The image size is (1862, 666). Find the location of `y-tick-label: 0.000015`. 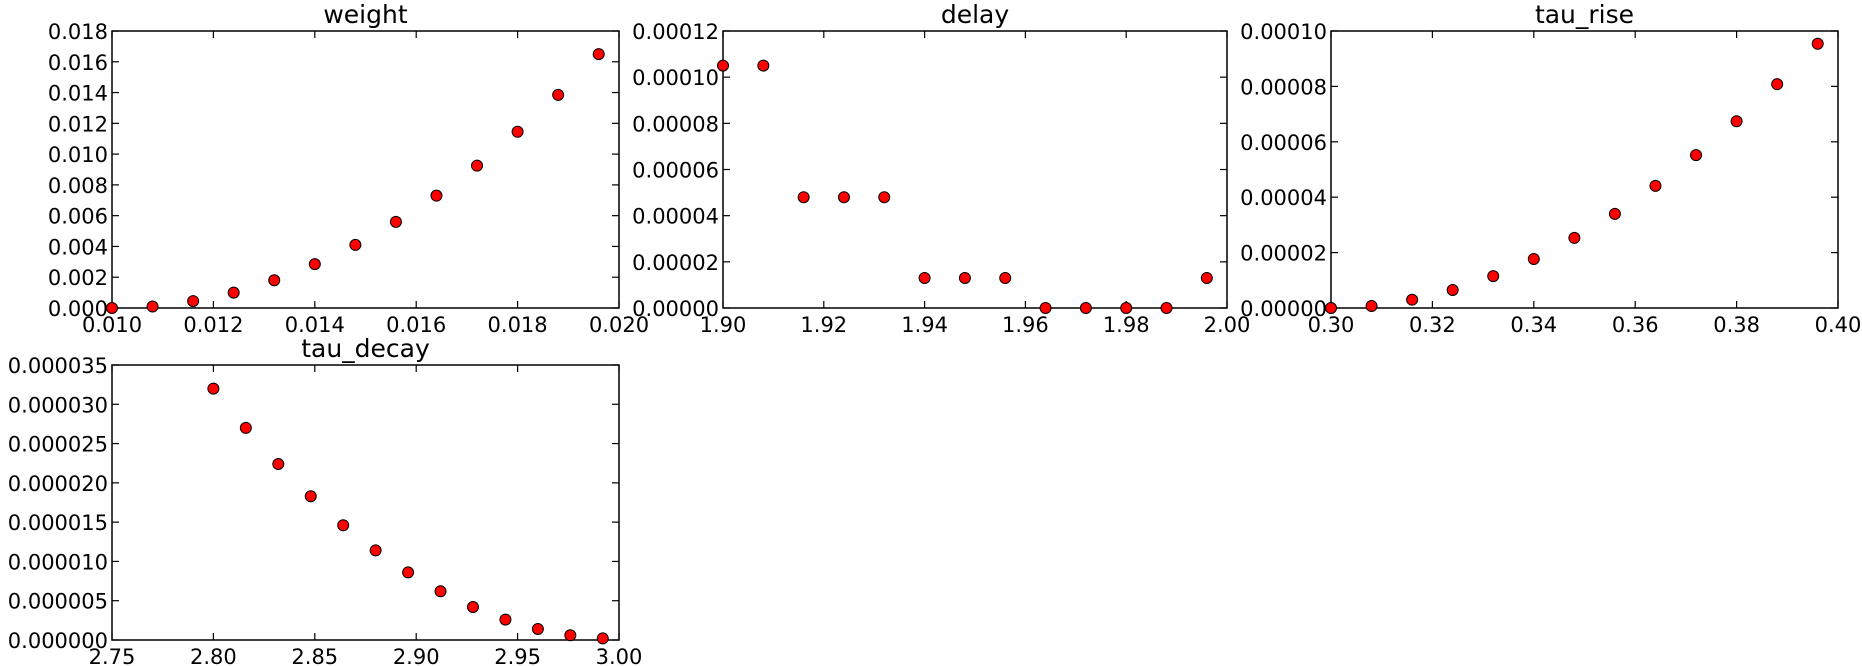

y-tick-label: 0.000015 is located at coordinates (58, 523).